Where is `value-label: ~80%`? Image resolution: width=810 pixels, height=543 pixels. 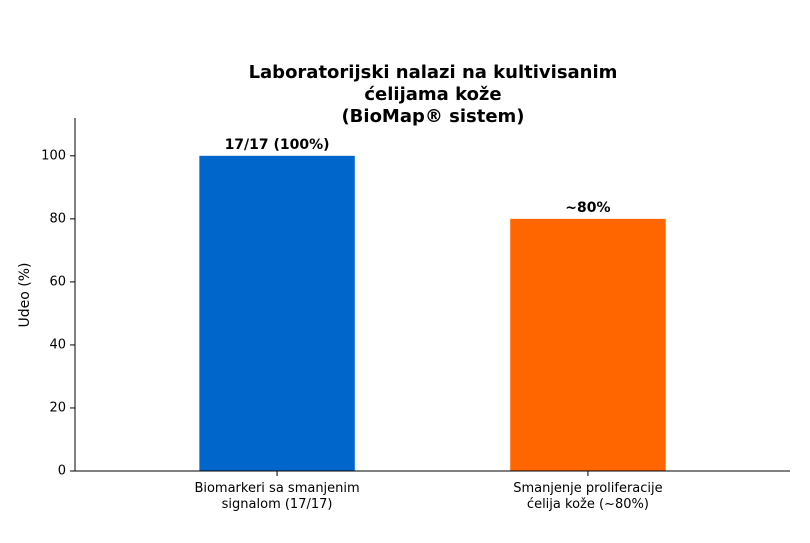 value-label: ~80% is located at coordinates (587, 208).